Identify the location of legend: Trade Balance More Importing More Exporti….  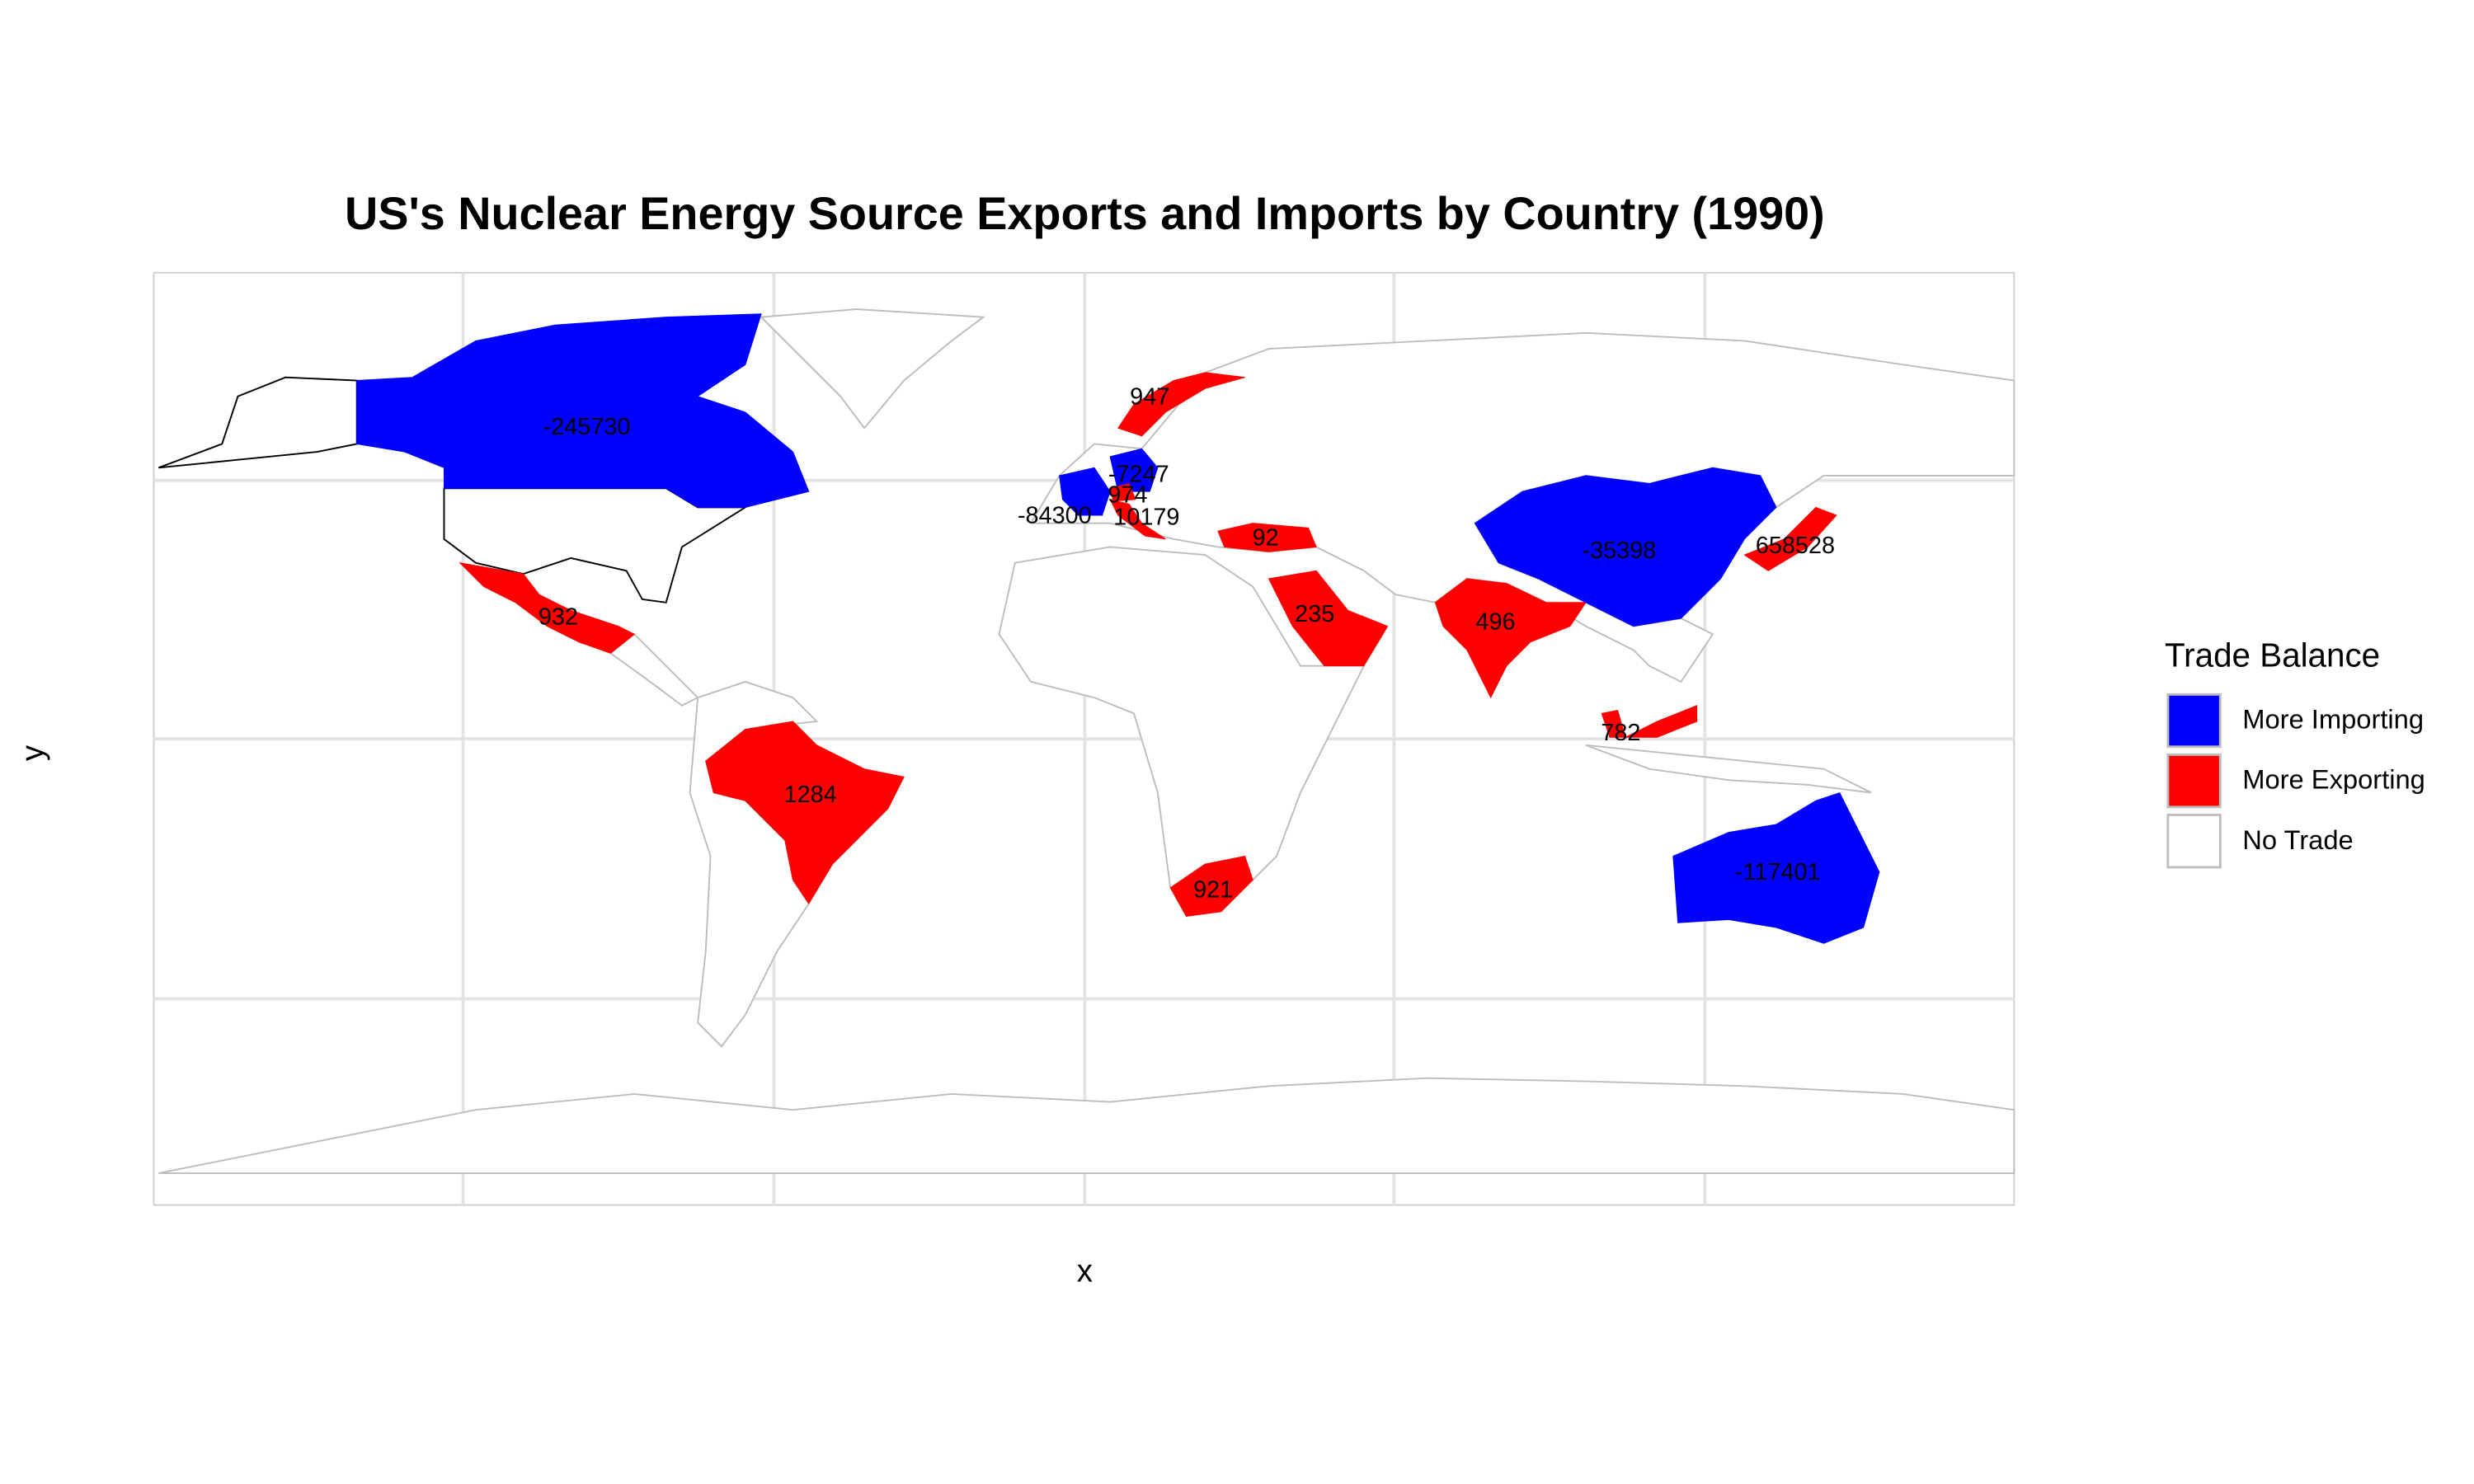
(2295, 752).